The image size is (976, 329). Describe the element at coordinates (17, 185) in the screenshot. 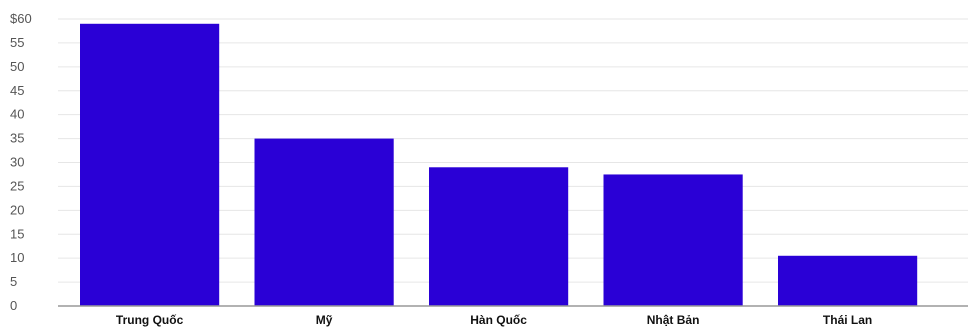

I see `y-tick-label: 25` at that location.